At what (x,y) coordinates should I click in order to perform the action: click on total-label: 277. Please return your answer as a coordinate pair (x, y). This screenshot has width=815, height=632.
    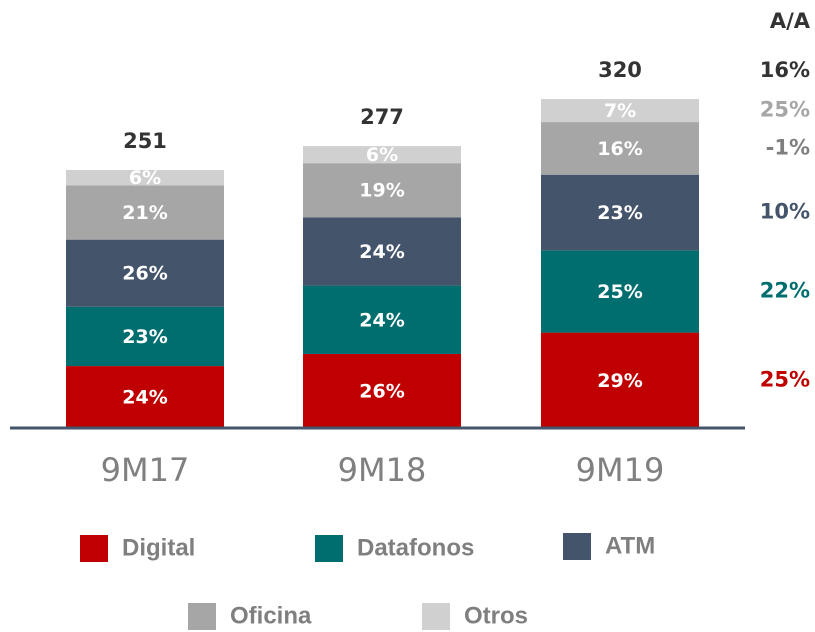
    Looking at the image, I should click on (382, 117).